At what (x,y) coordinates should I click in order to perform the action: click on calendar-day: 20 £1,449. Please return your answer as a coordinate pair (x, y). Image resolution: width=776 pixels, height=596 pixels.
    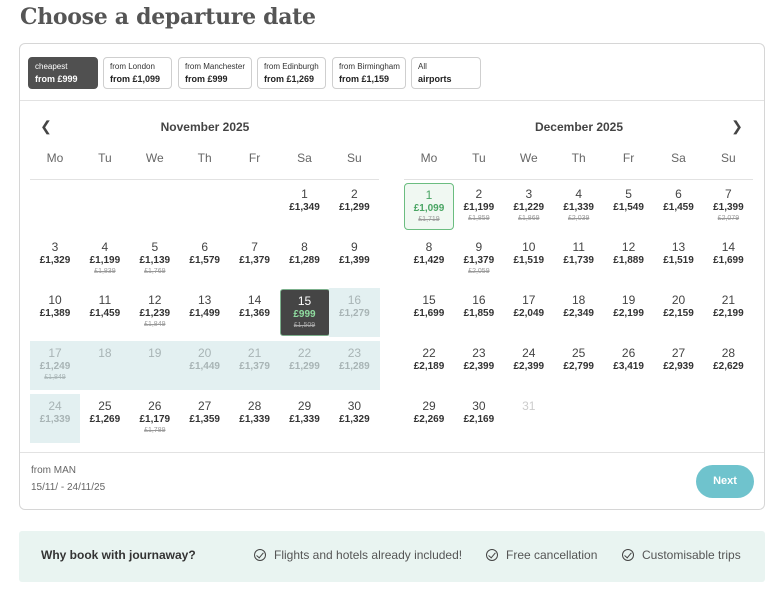
    Looking at the image, I should click on (205, 365).